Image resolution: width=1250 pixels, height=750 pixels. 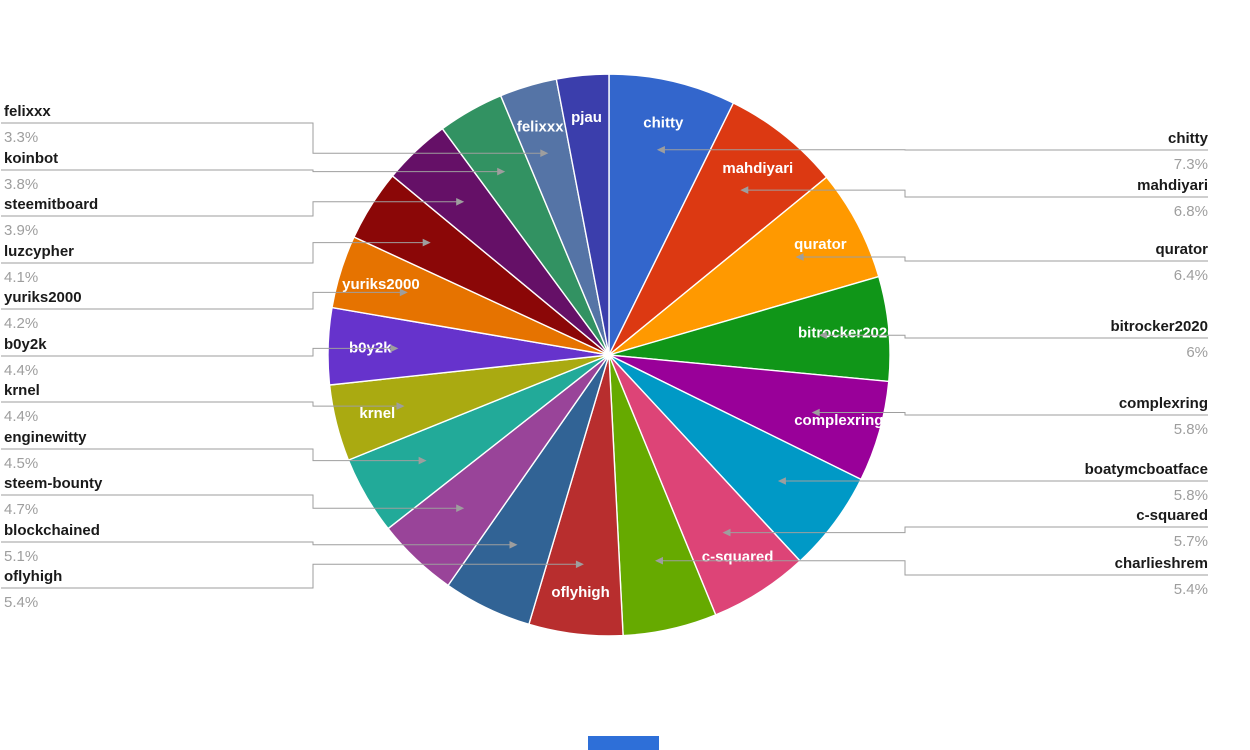 I want to click on slice-inner-label-krnel: krnel, so click(x=377, y=413).